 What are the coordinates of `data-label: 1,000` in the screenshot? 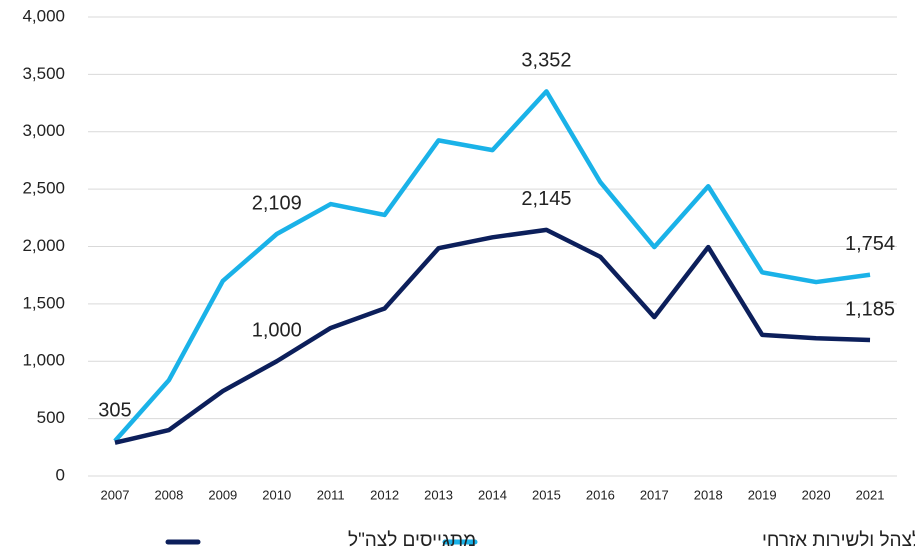 It's located at (277, 331).